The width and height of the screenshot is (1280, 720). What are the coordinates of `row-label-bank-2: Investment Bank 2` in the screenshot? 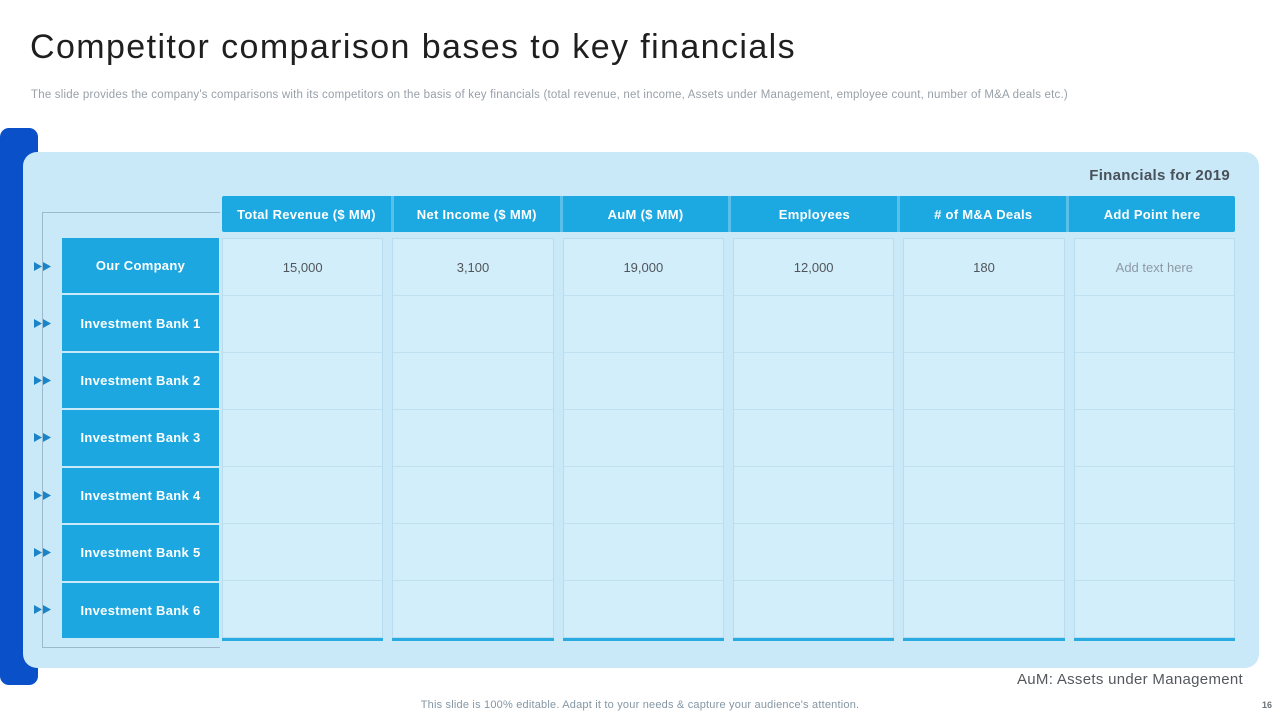 It's located at (140, 380).